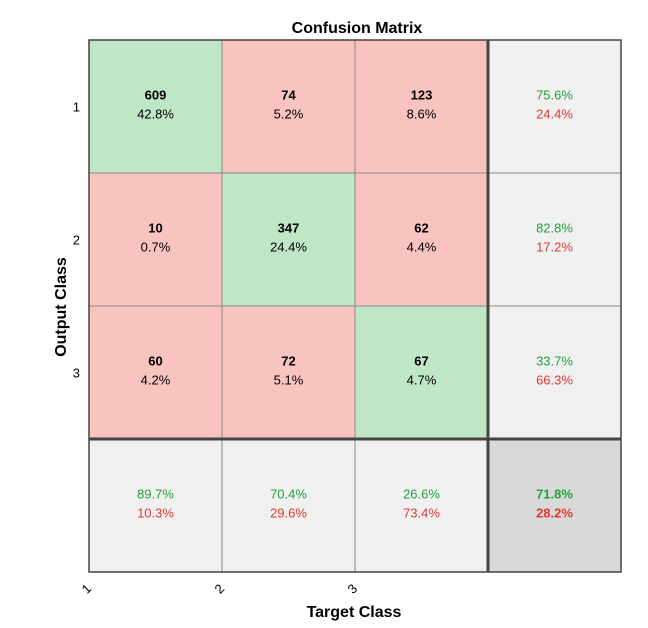 This screenshot has height=628, width=648. What do you see at coordinates (422, 114) in the screenshot?
I see `cell-percent-label: 8.6%` at bounding box center [422, 114].